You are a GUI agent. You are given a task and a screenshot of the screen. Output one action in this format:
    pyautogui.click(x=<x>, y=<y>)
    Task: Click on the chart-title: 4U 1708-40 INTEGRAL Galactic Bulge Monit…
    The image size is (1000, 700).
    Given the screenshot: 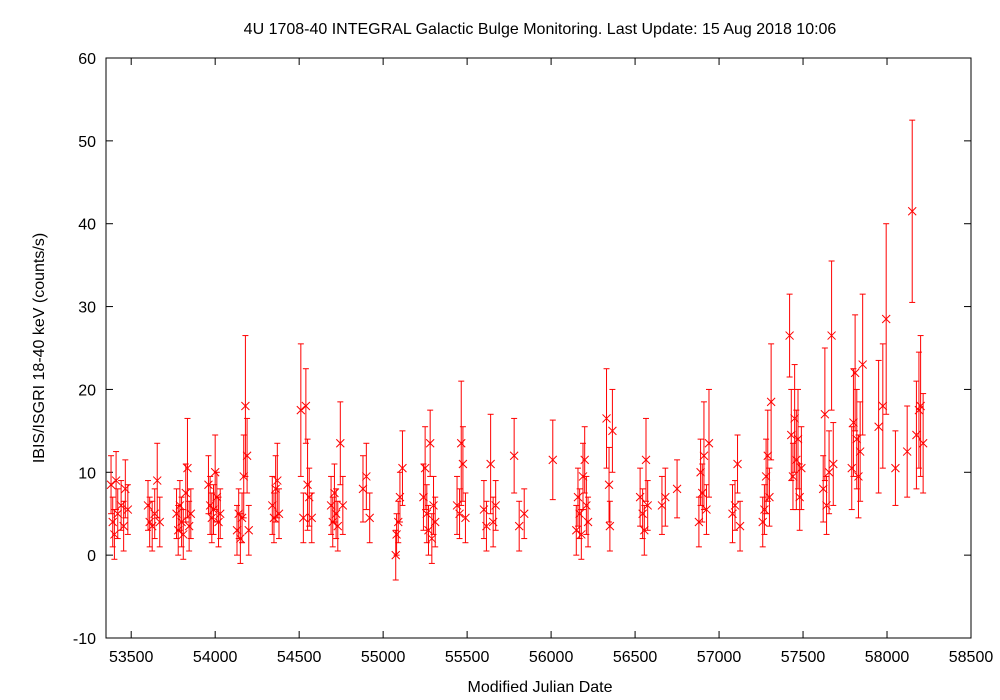 What is the action you would take?
    pyautogui.click(x=540, y=29)
    